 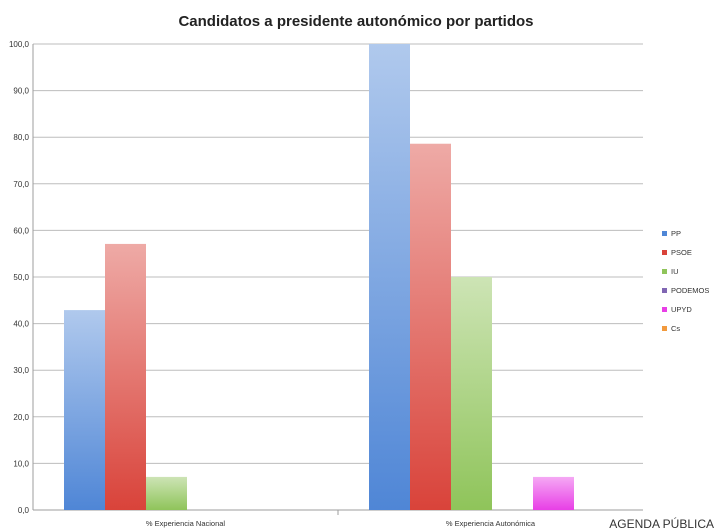 What do you see at coordinates (166, 493) in the screenshot?
I see `bar-iu-nacional` at bounding box center [166, 493].